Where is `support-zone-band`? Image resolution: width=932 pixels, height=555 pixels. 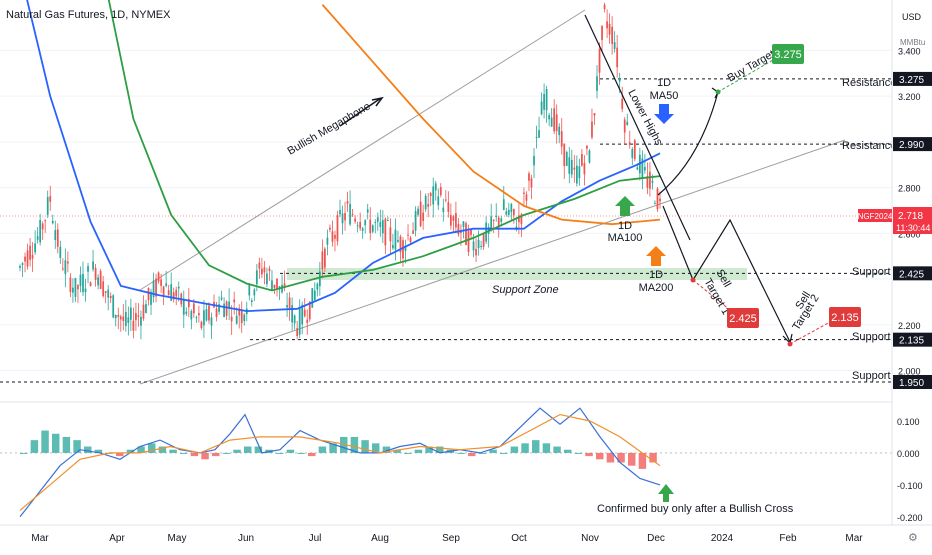 support-zone-band is located at coordinates (517, 274).